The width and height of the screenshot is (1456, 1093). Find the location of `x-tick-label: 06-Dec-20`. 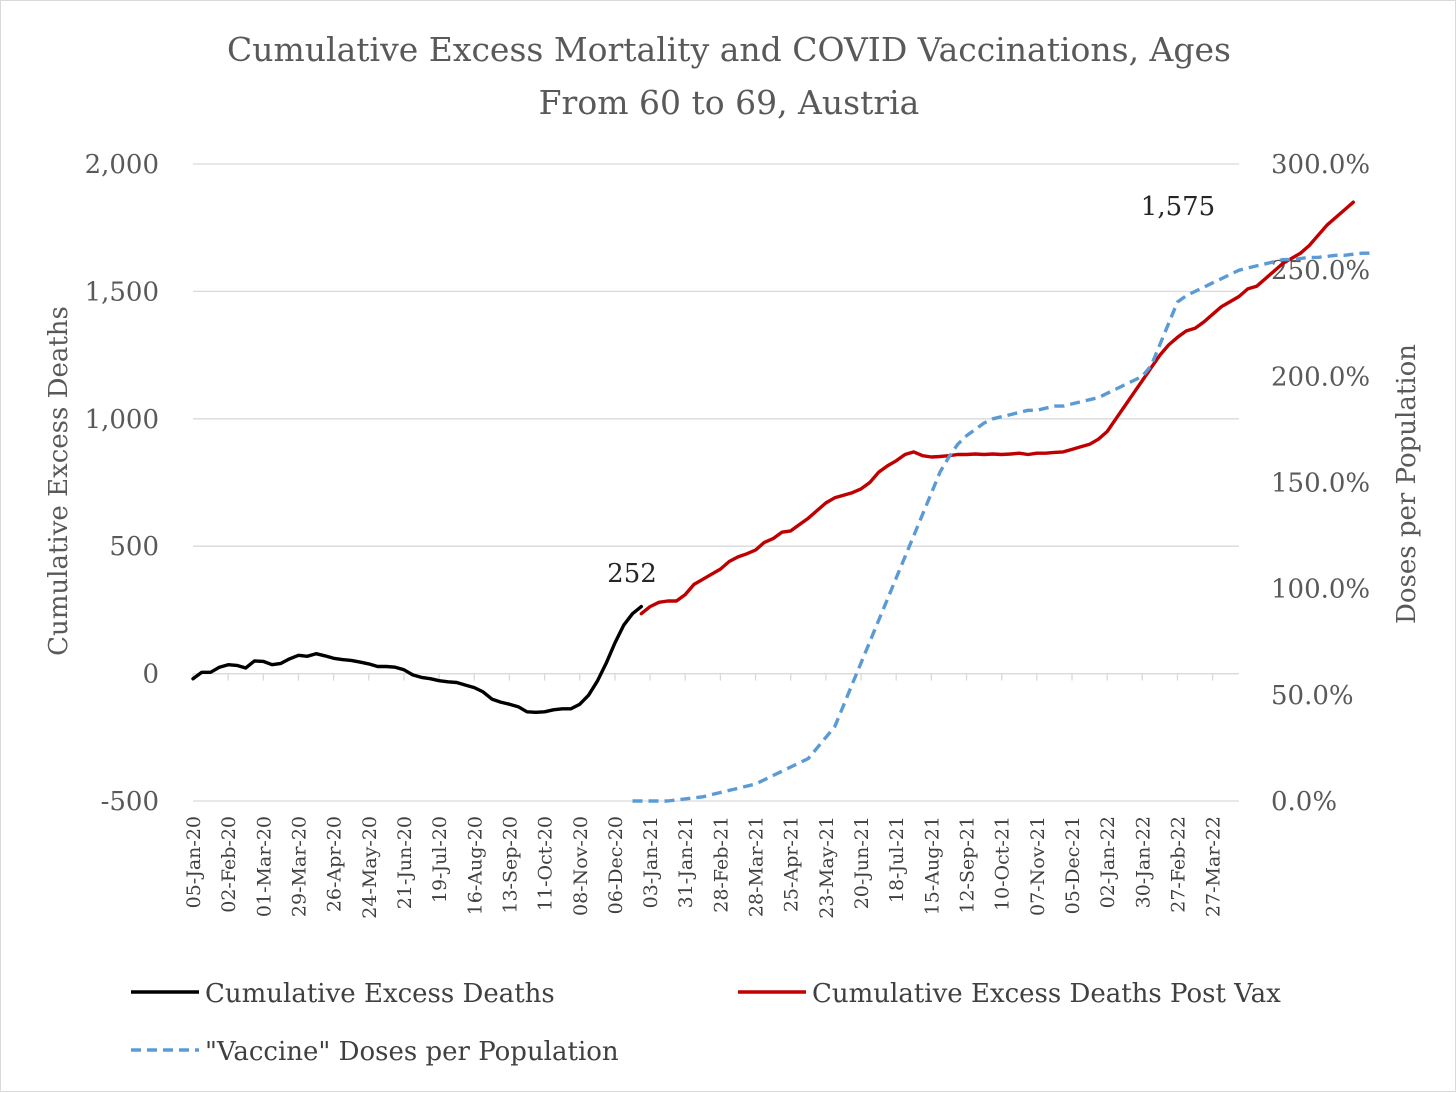

x-tick-label: 06-Dec-20 is located at coordinates (616, 865).